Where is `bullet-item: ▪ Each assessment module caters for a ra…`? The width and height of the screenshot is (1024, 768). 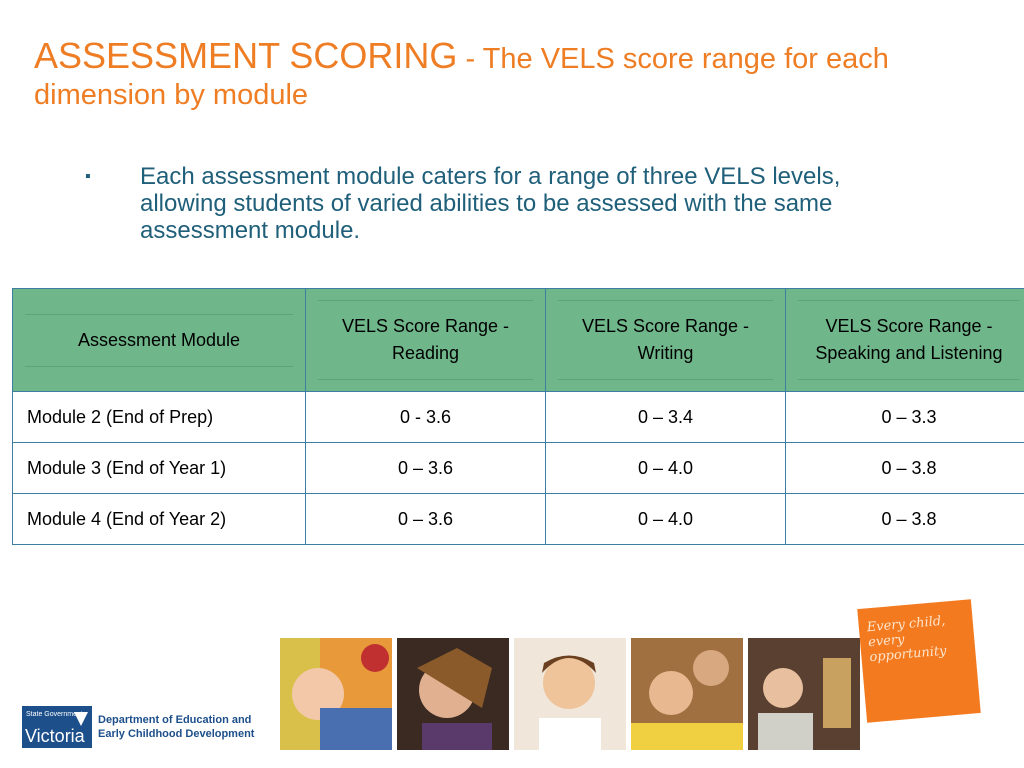 bullet-item: ▪ Each assessment module caters for a ra… is located at coordinates (515, 203).